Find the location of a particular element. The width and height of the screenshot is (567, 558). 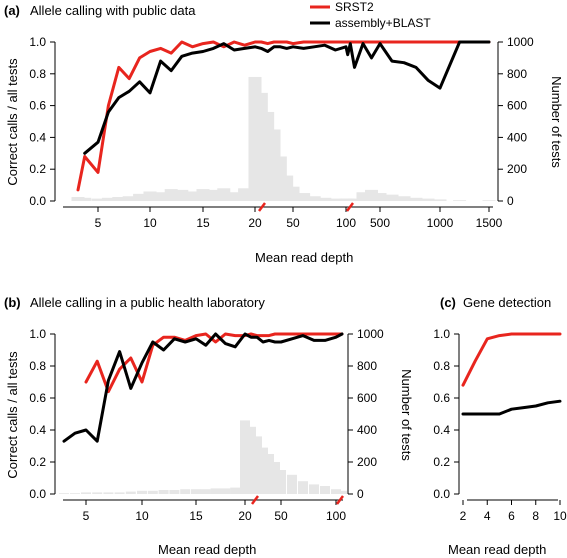

y2-tick-label-1-5: 1000 is located at coordinates (370, 334).